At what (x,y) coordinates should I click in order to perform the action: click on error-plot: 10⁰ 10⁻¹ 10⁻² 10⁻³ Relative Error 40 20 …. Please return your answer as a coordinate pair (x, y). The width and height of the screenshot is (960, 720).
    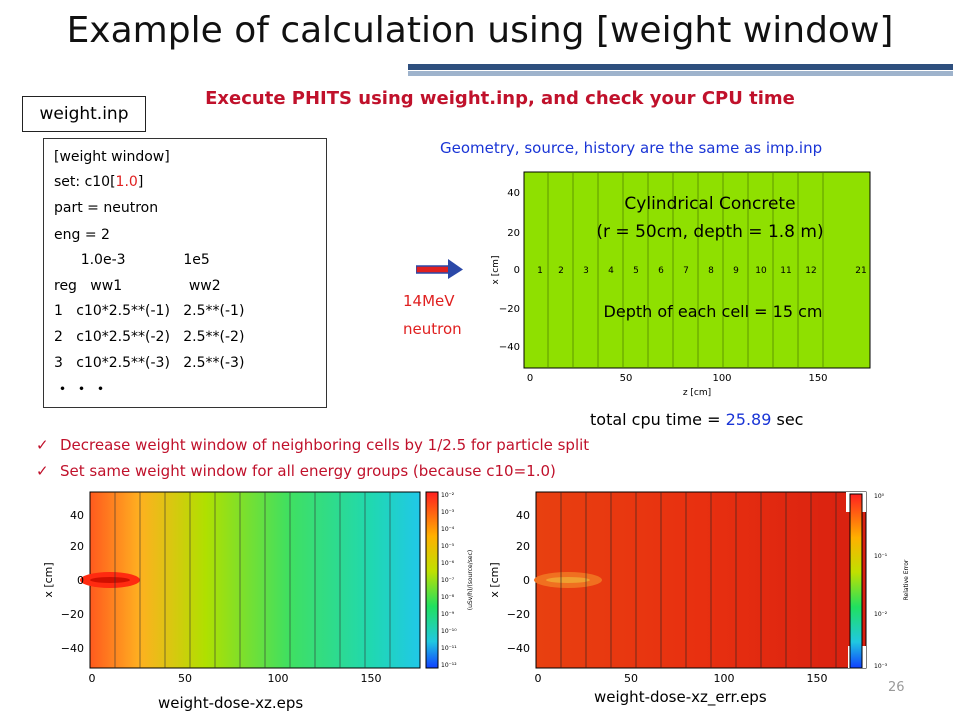
    Looking at the image, I should click on (699, 588).